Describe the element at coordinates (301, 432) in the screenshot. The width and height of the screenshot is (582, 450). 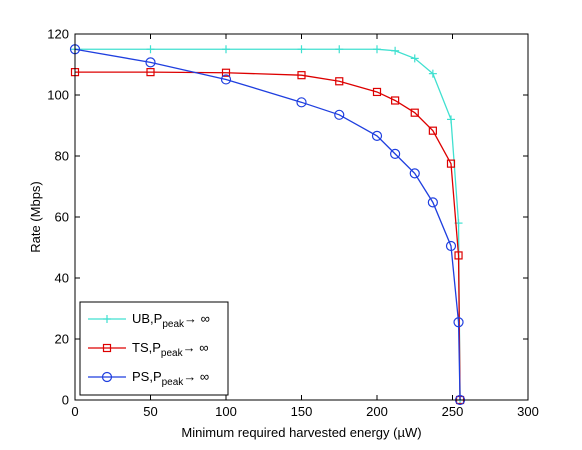
I see `x-axis-title: Minimum required harvested energy (µW)` at that location.